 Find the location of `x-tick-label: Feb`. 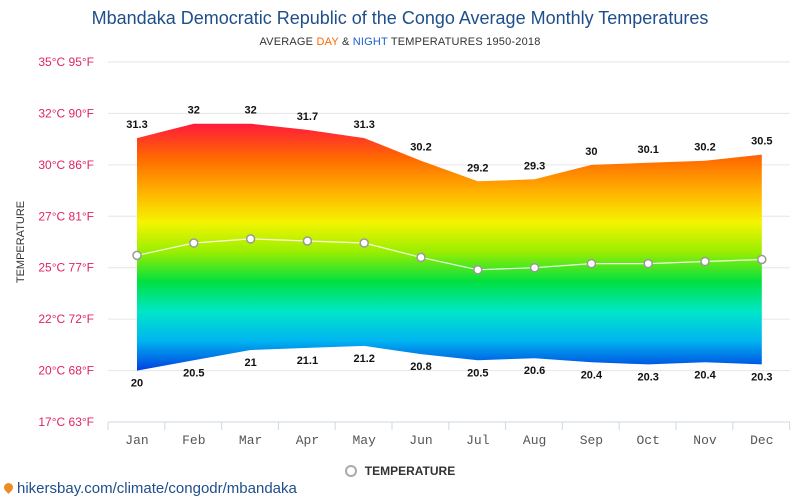

x-tick-label: Feb is located at coordinates (193, 440).